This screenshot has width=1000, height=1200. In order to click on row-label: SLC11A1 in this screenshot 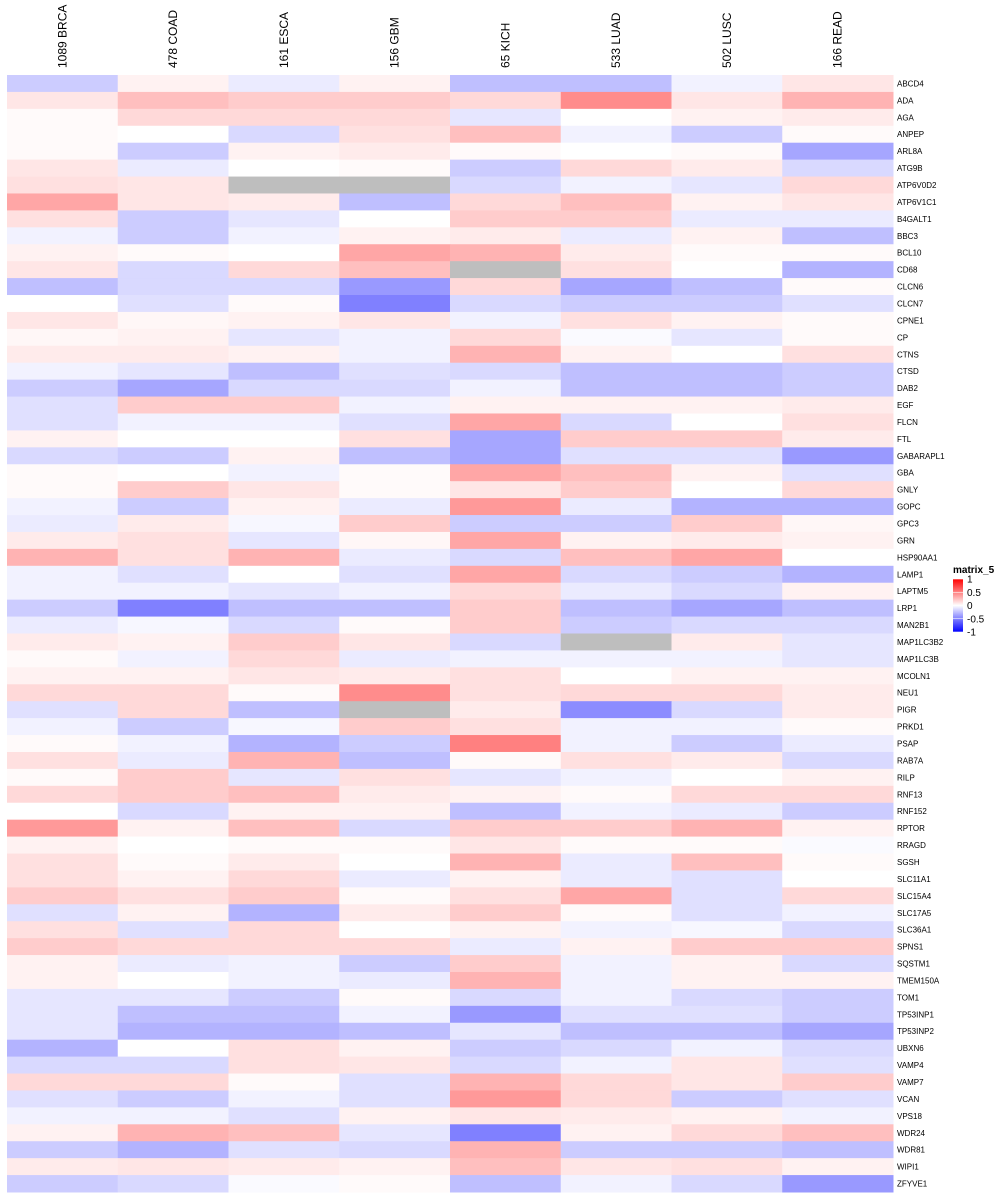, I will do `click(914, 879)`.